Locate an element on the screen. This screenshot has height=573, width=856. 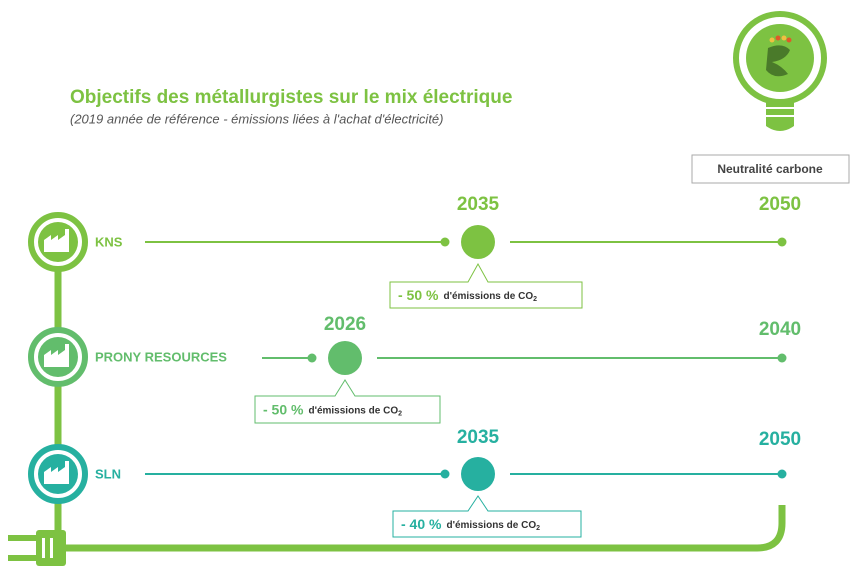
callout: - 40 % d'émissions de CO2 is located at coordinates (470, 524).